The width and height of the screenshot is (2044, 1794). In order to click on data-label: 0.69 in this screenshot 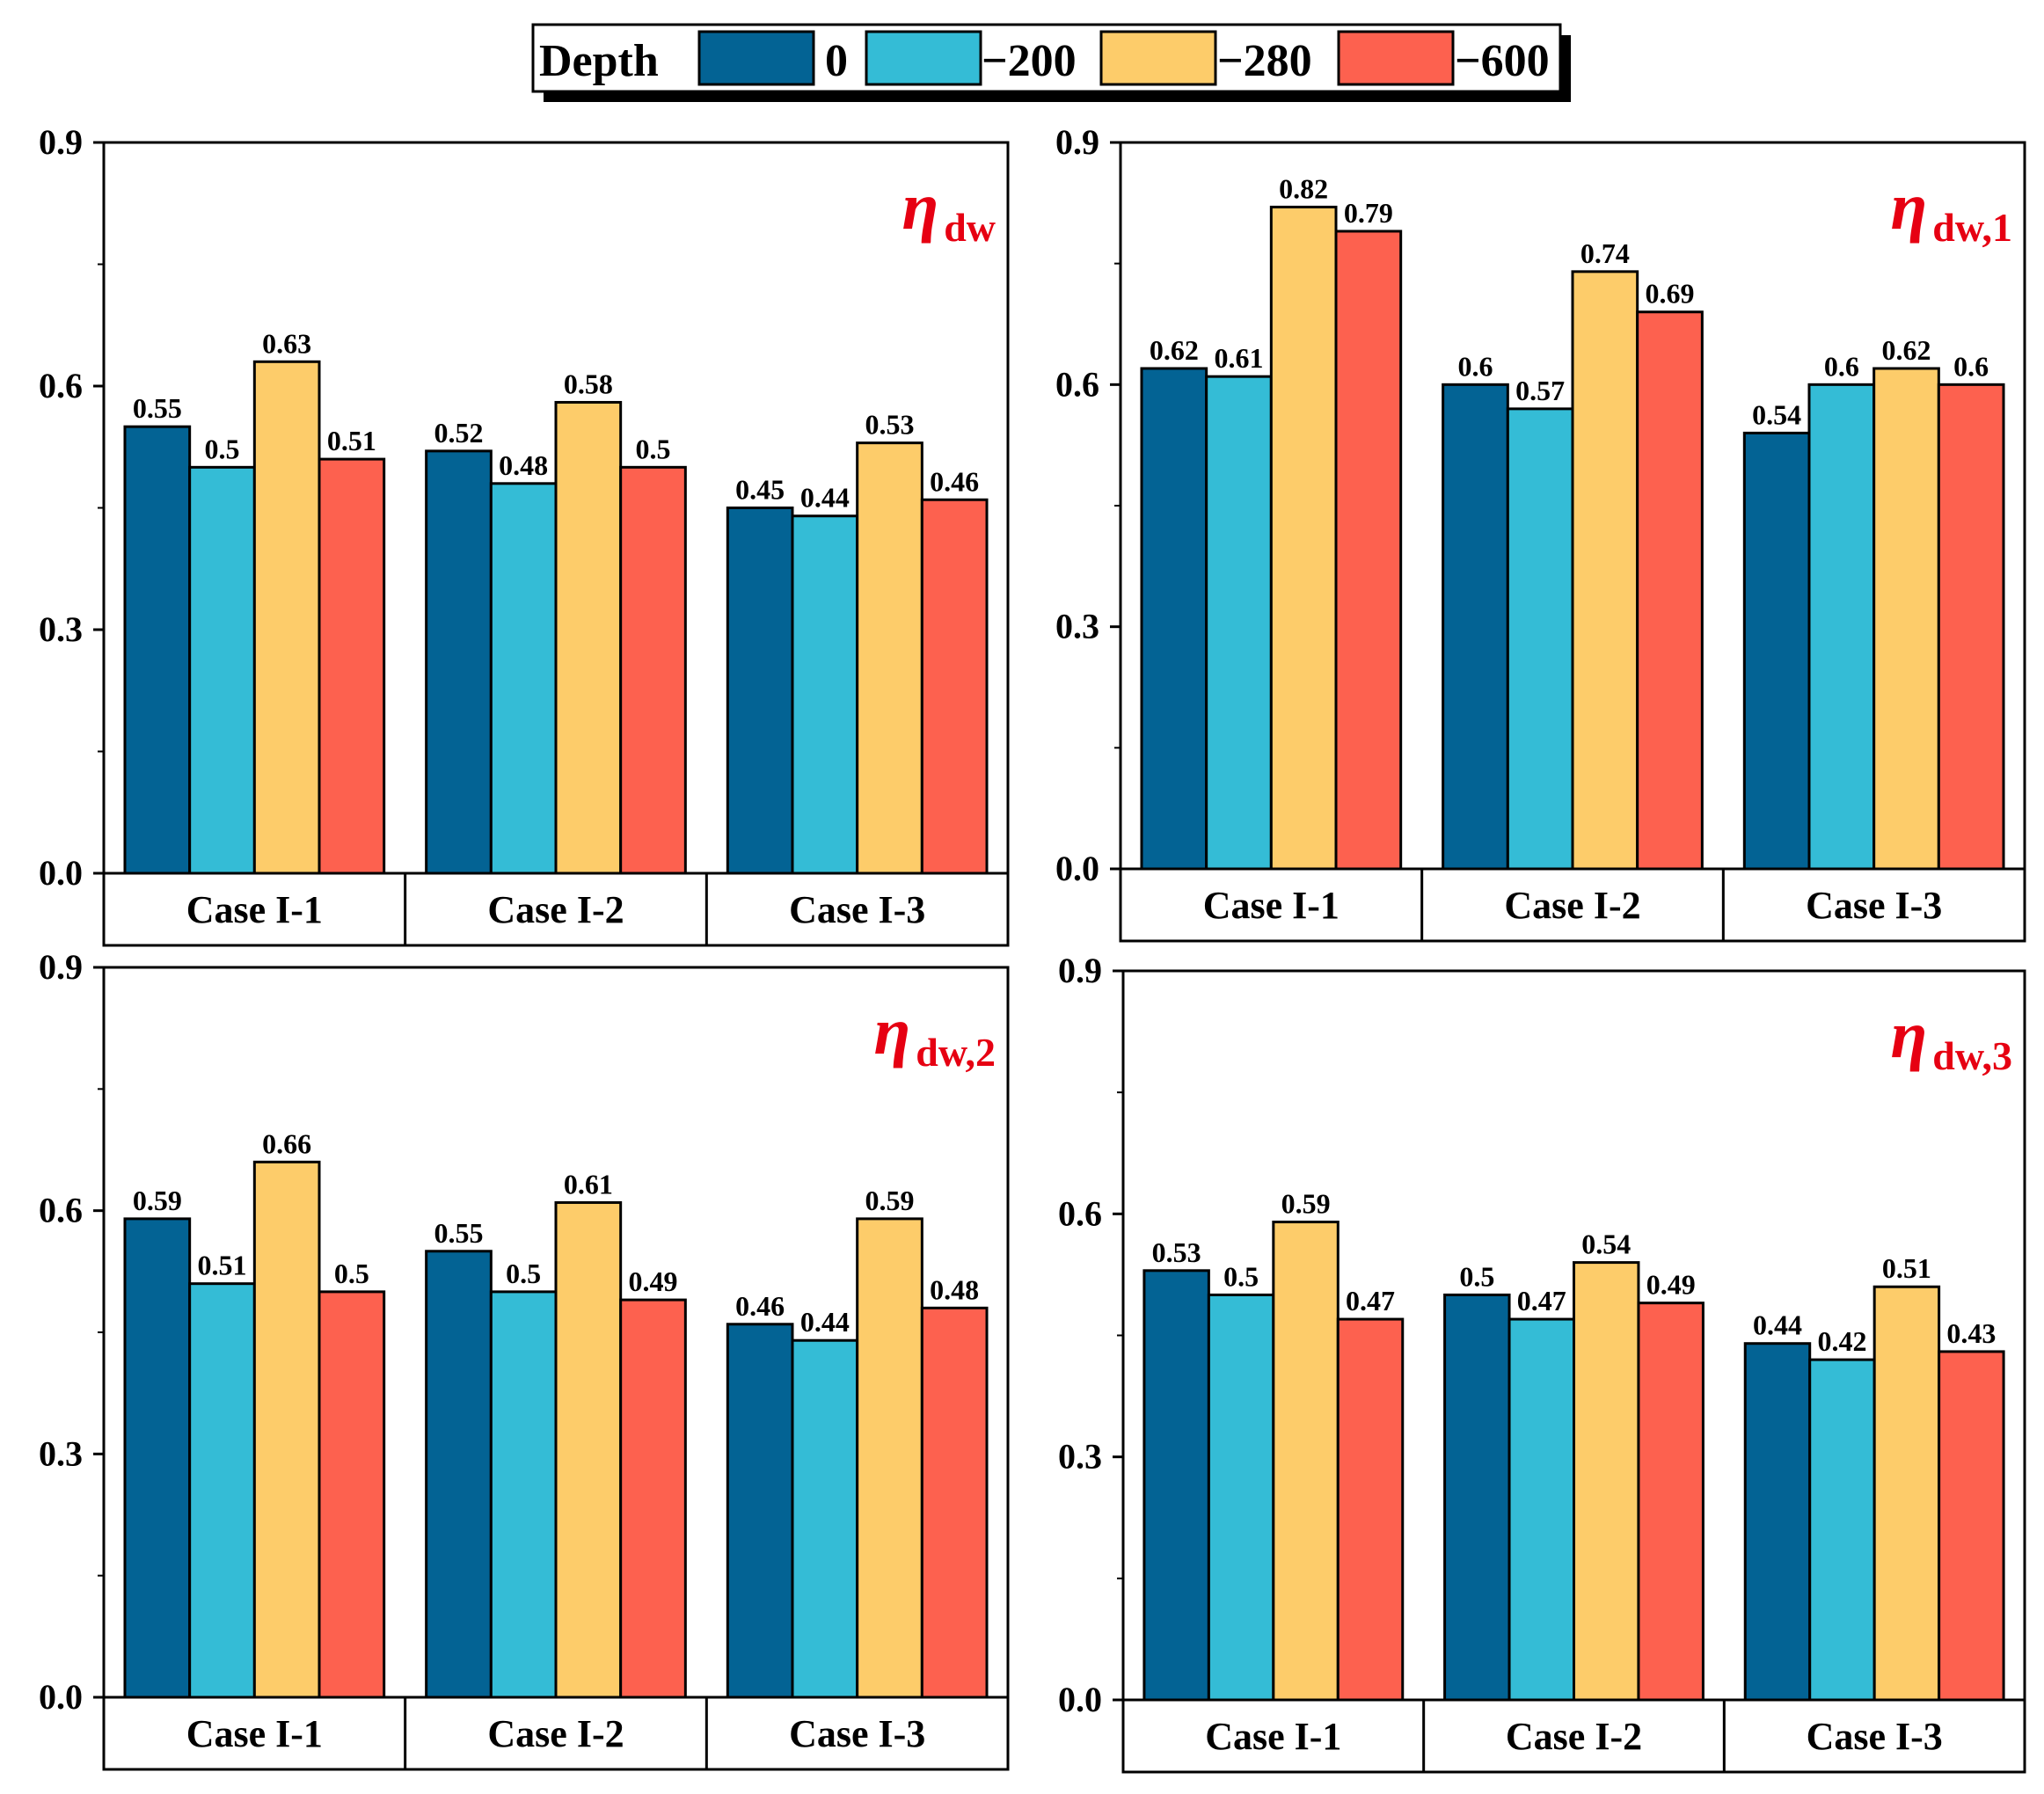, I will do `click(1670, 294)`.